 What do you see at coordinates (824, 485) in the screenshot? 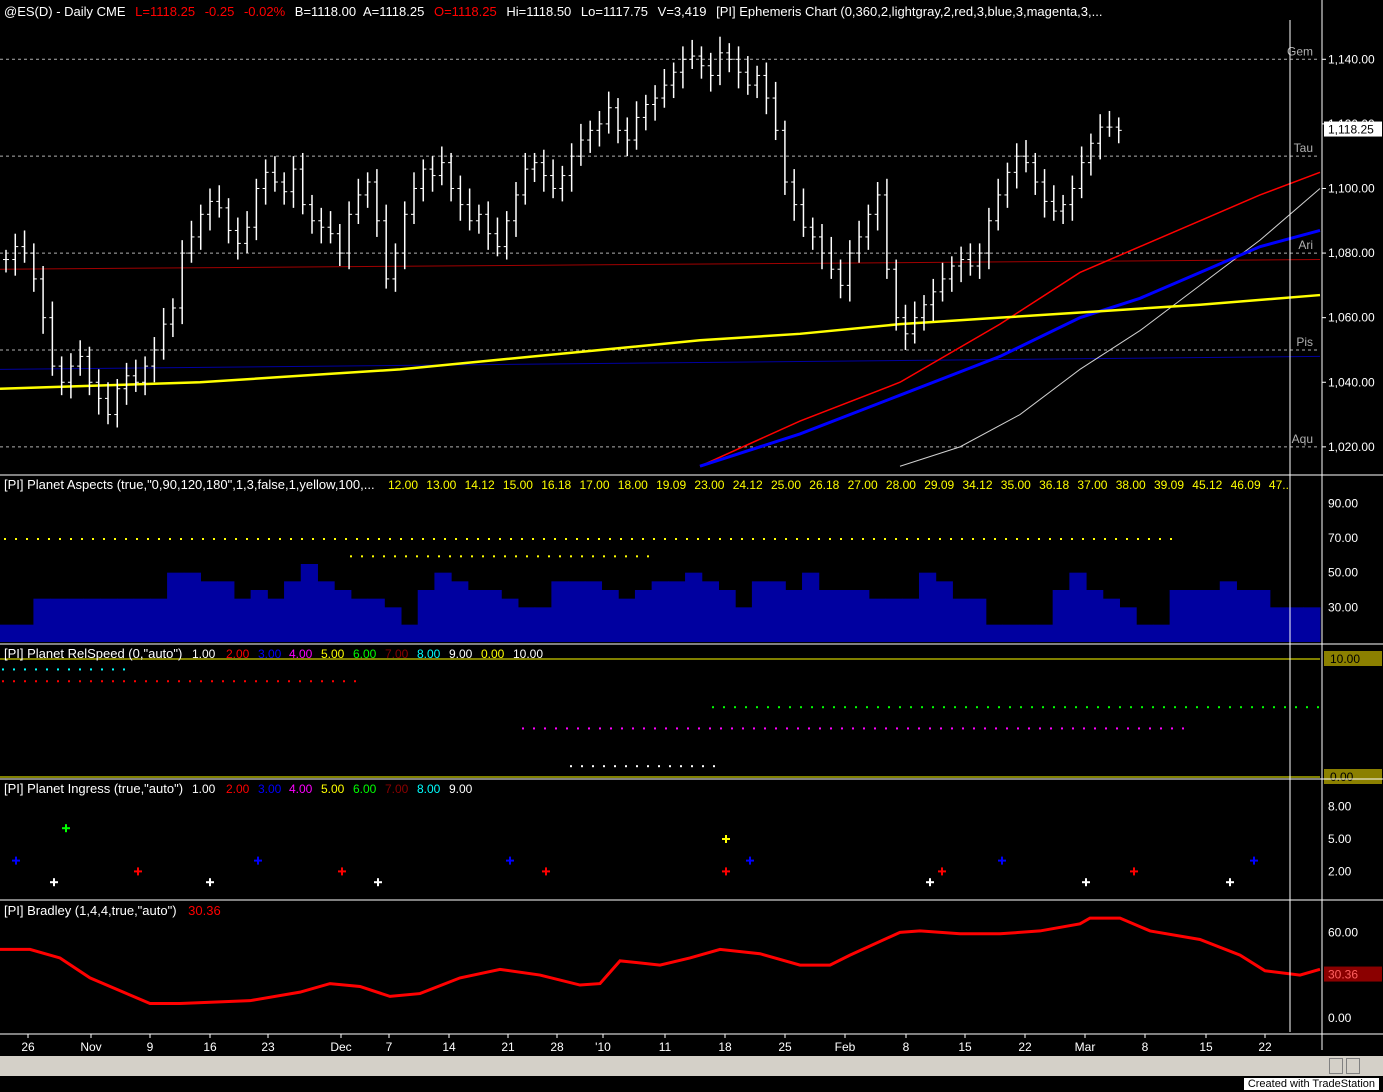
I see `aspect-value-label: 26.18` at bounding box center [824, 485].